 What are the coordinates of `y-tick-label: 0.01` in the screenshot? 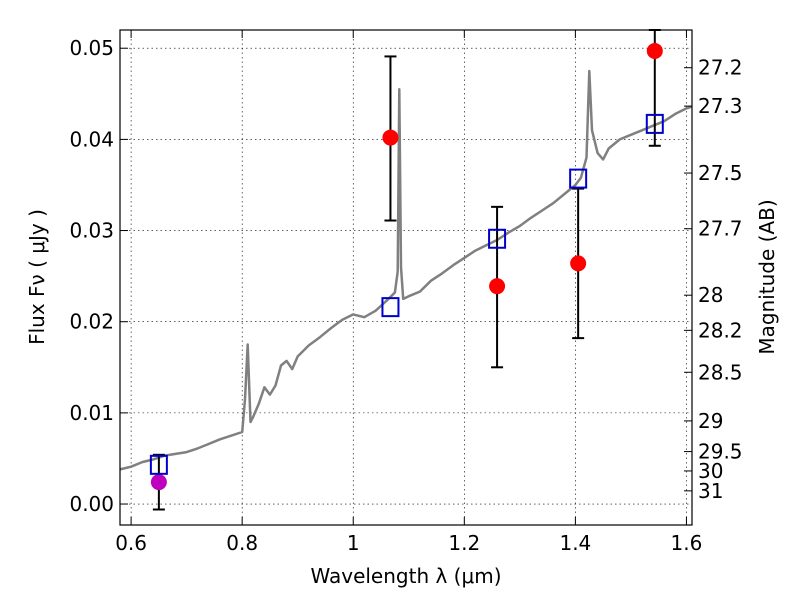 It's located at (91, 413).